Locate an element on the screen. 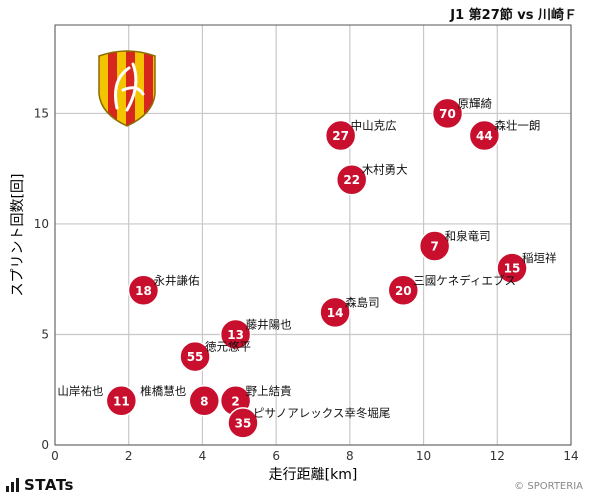 This screenshot has height=496, width=591. x-tick-label: 6 is located at coordinates (276, 456).